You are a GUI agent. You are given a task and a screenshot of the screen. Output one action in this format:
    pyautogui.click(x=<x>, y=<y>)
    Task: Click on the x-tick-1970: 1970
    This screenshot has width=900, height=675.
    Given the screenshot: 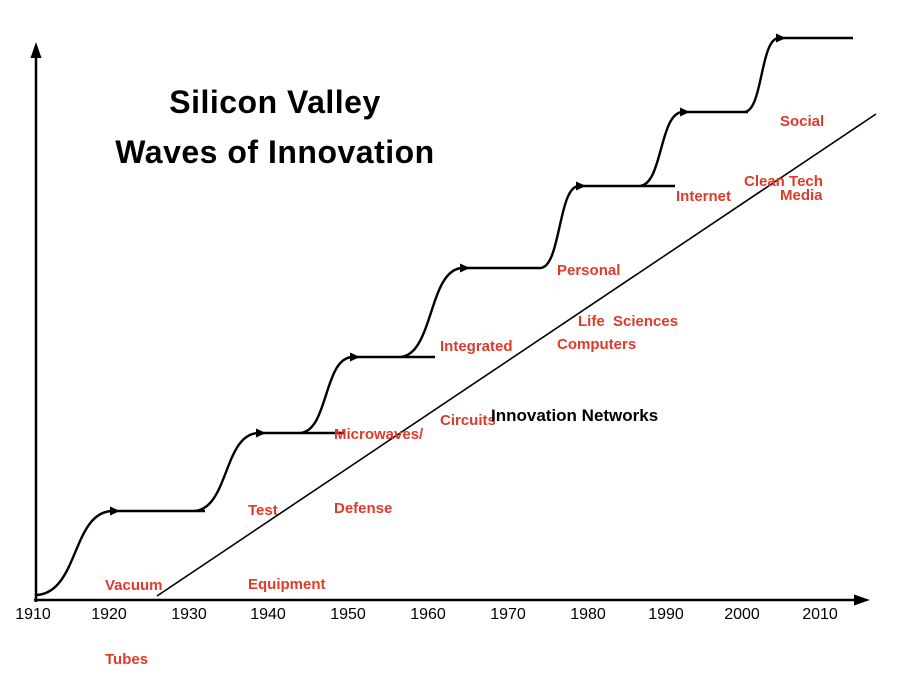 What is the action you would take?
    pyautogui.click(x=508, y=614)
    